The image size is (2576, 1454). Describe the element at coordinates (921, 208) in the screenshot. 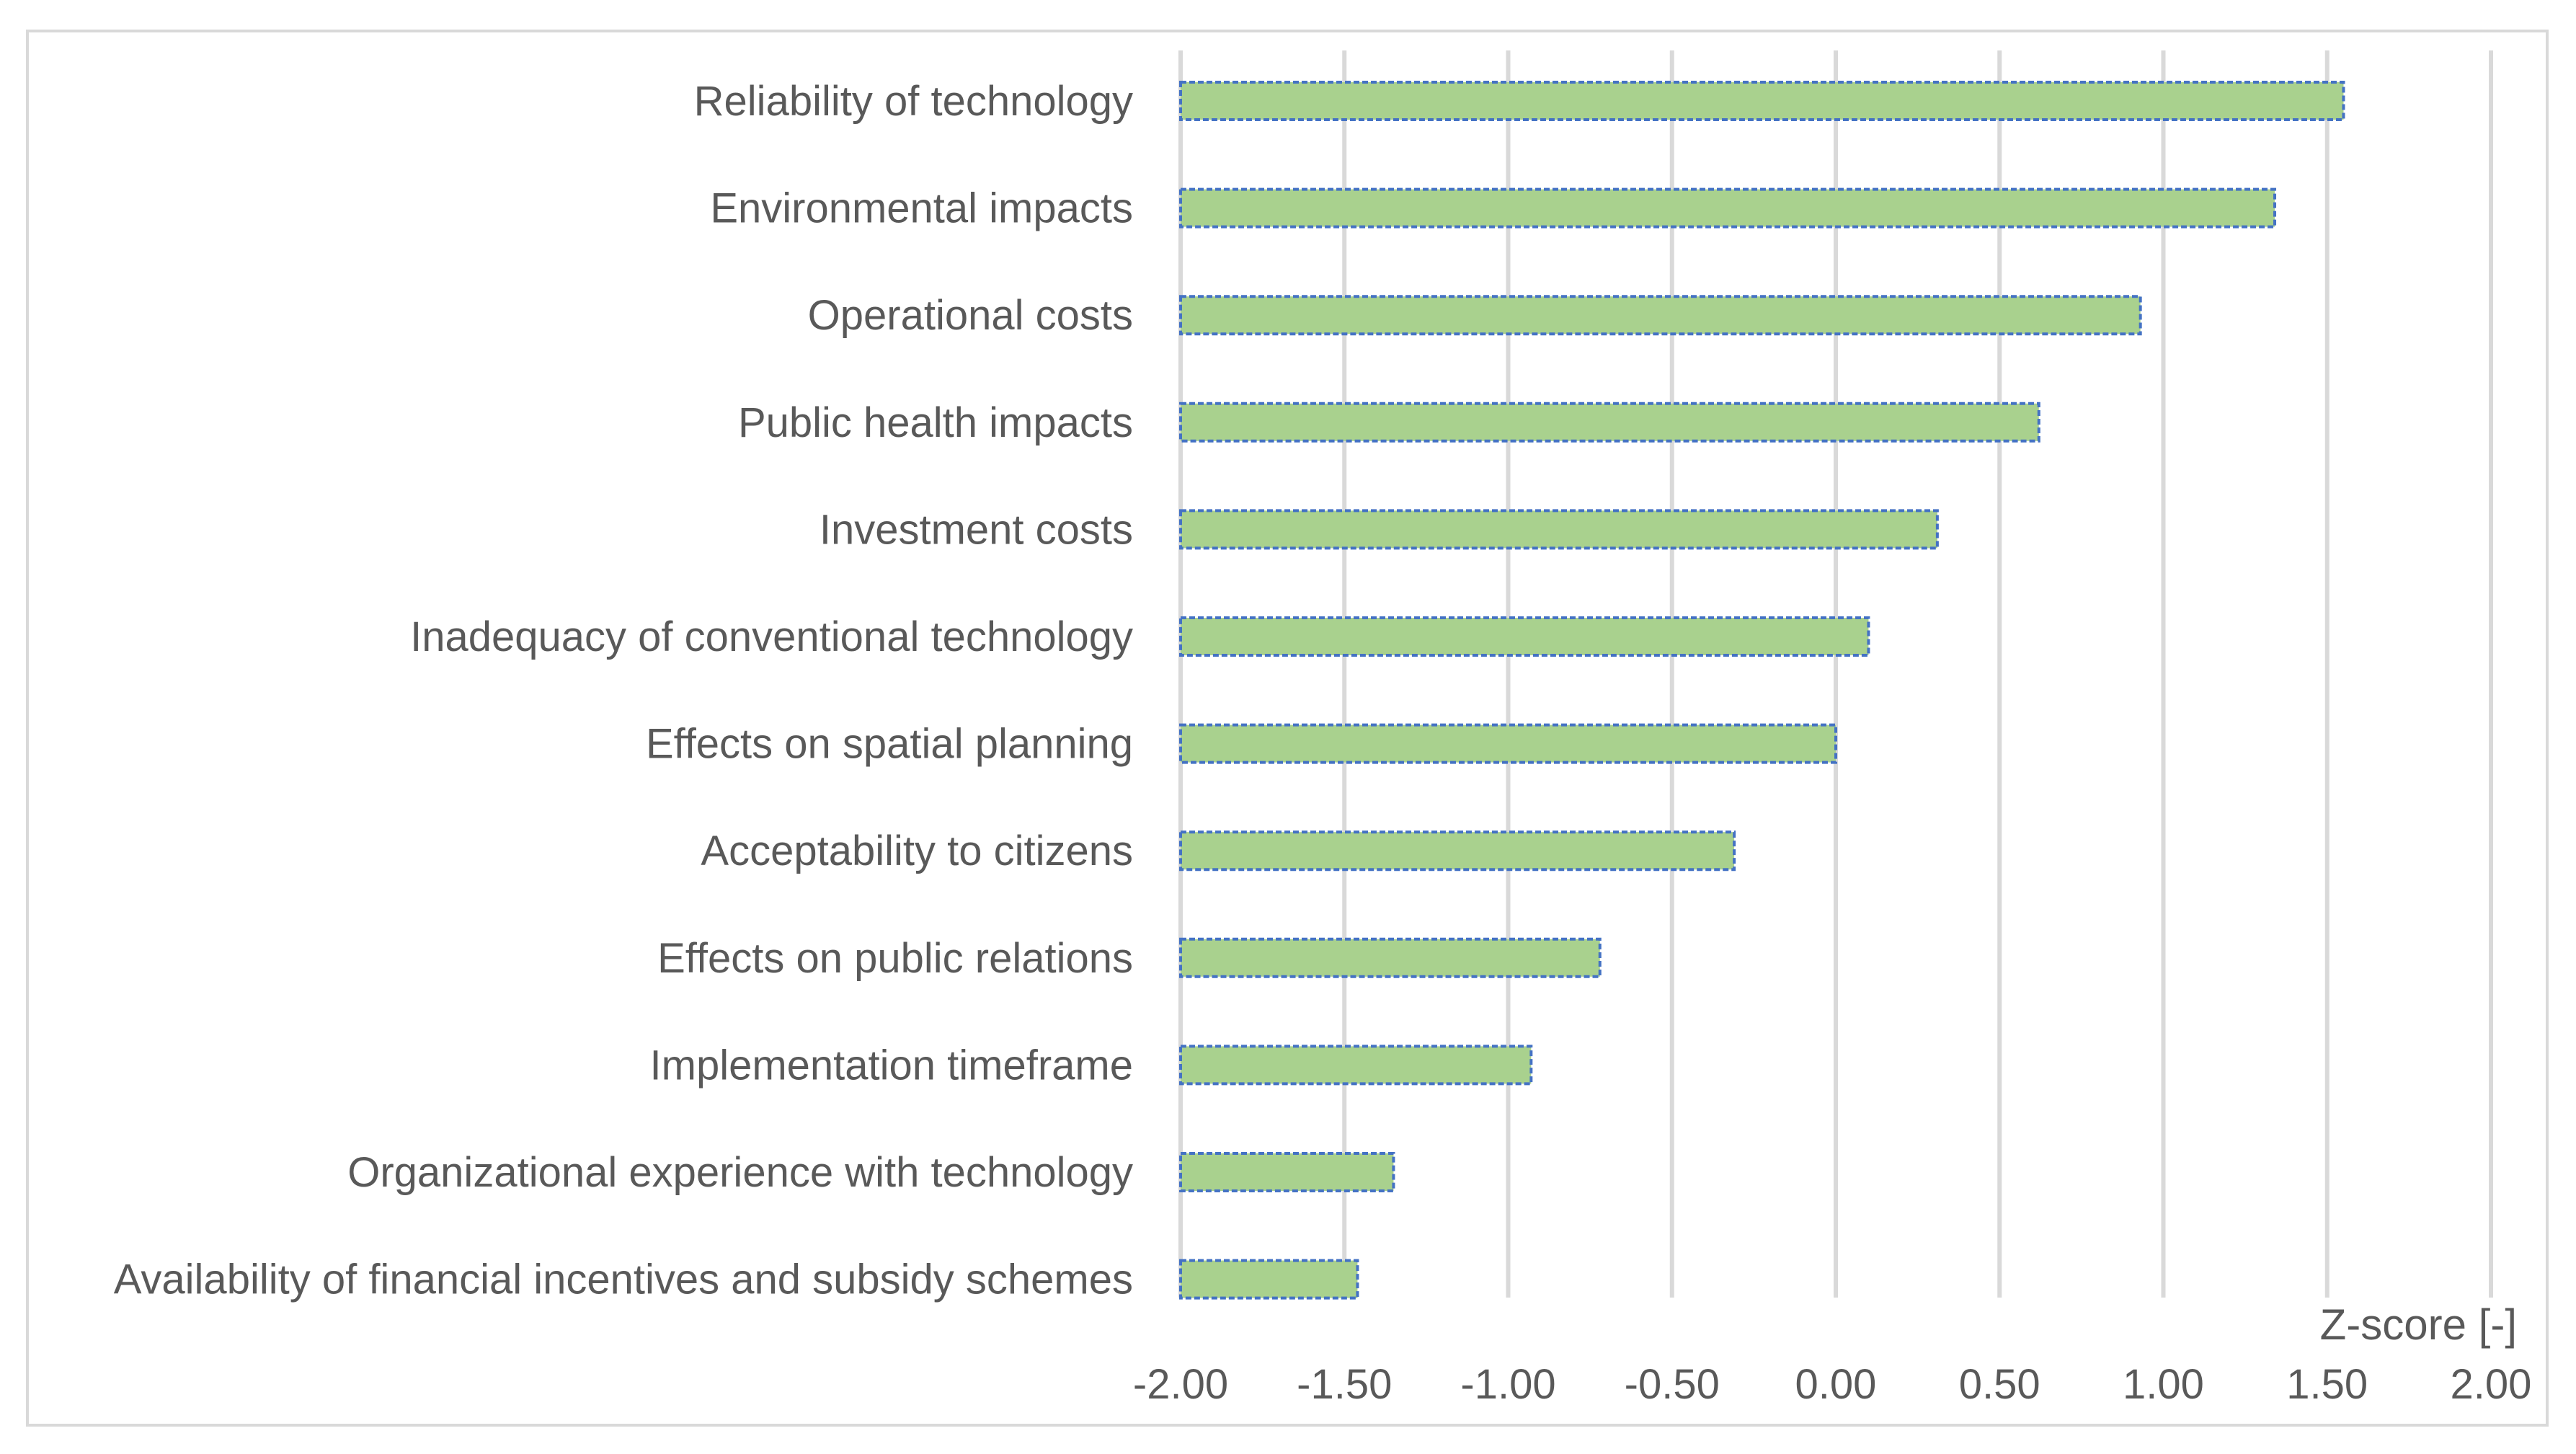

I see `category-label: Environmental impacts` at that location.